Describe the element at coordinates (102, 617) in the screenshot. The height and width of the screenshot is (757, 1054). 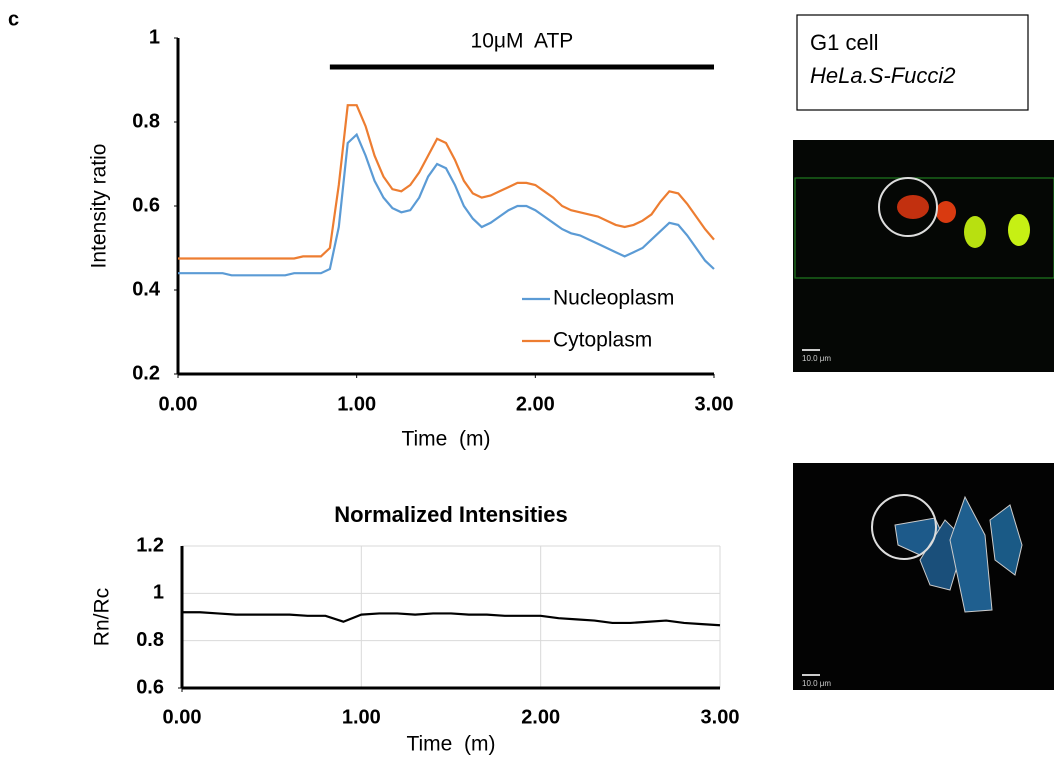
I see `y-axis-label: Rn/Rc` at that location.